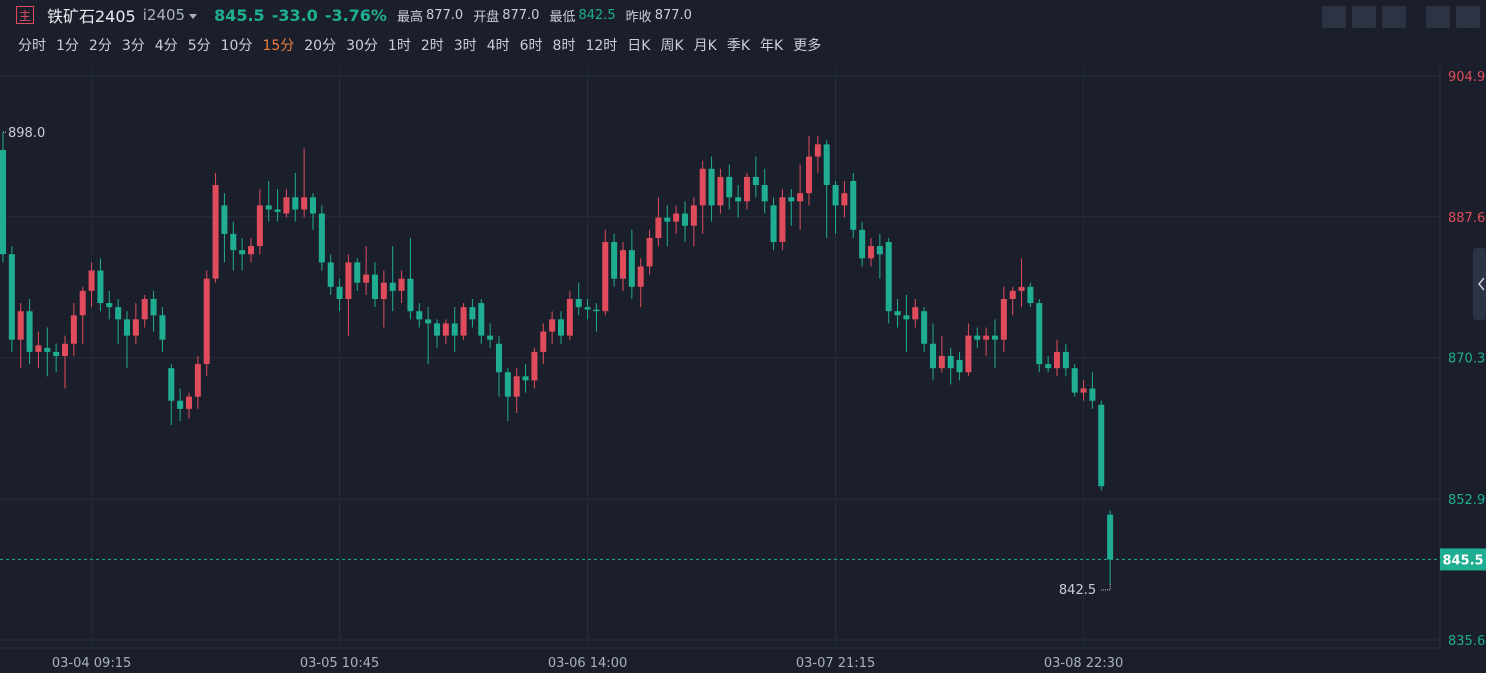 This screenshot has height=673, width=1486. What do you see at coordinates (639, 46) in the screenshot?
I see `period-tab: 日K` at bounding box center [639, 46].